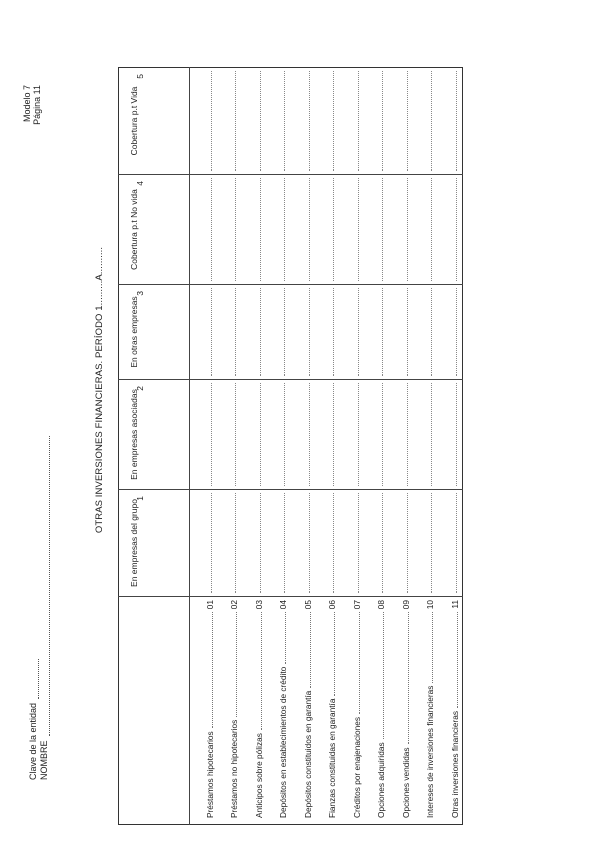  What do you see at coordinates (307, 605) in the screenshot?
I see `row-code: 05` at bounding box center [307, 605].